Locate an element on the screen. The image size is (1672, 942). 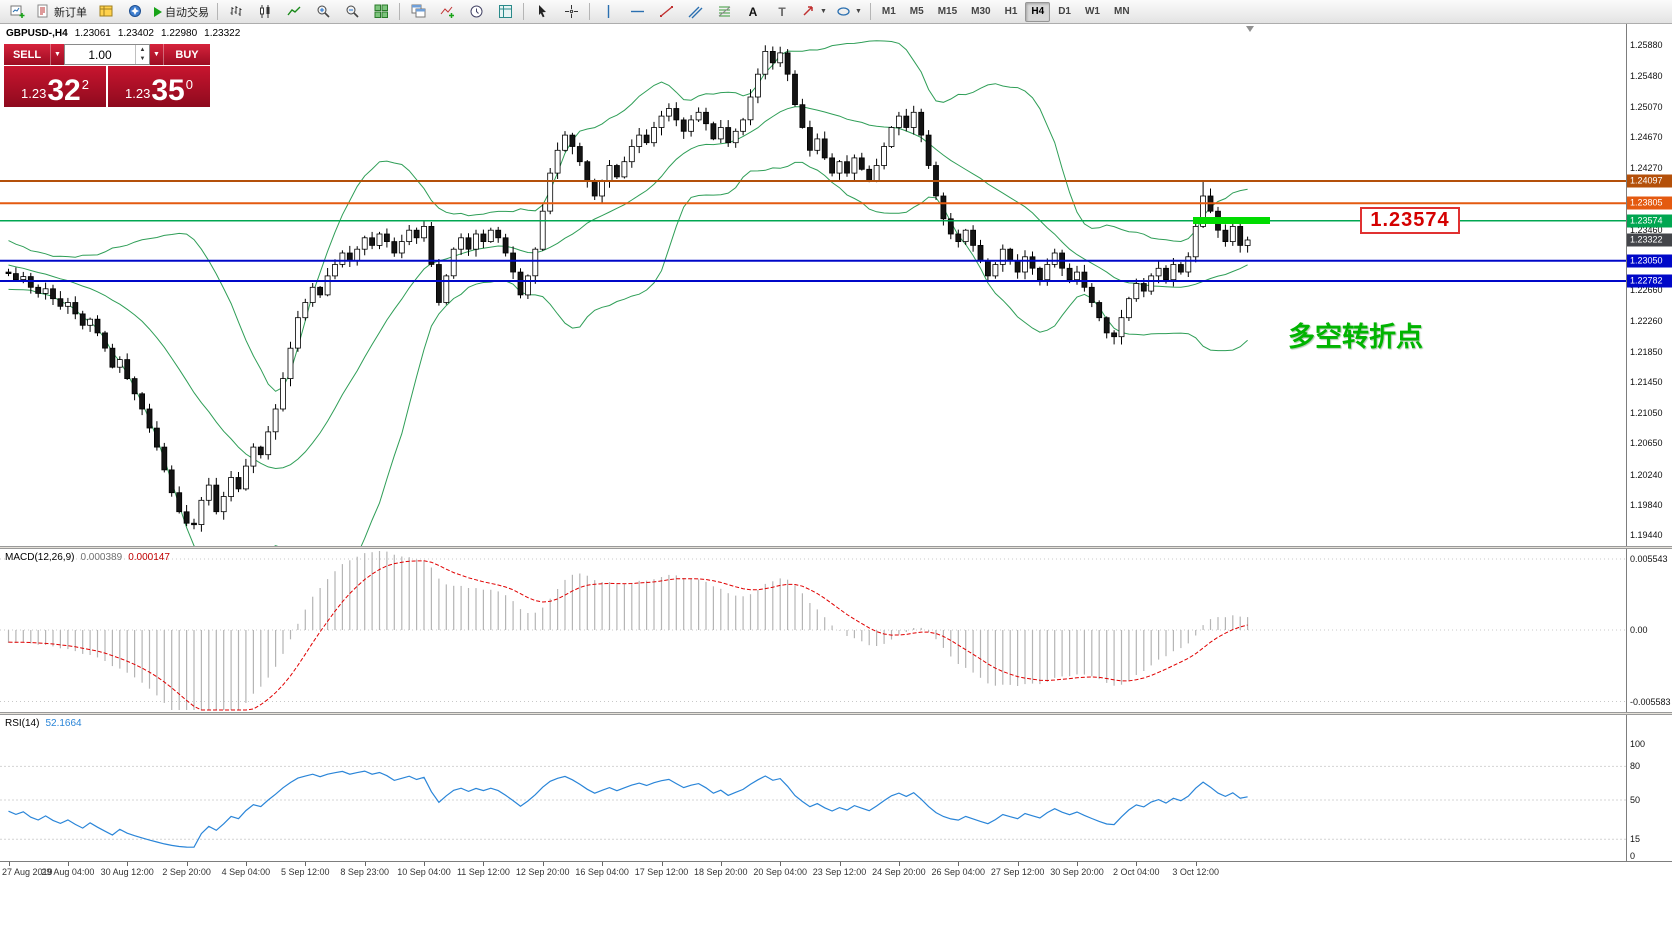
candle-chart-type-button is located at coordinates (265, 12).